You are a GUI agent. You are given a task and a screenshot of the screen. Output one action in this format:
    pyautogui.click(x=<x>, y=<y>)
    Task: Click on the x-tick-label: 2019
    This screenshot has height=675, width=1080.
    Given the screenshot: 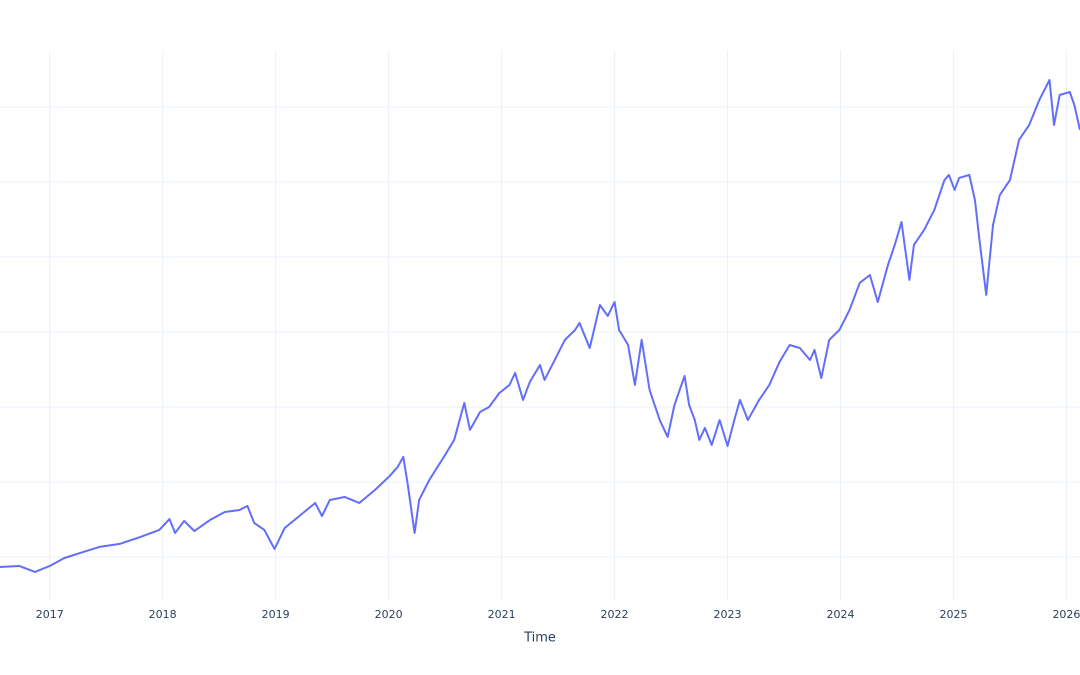 What is the action you would take?
    pyautogui.click(x=276, y=614)
    